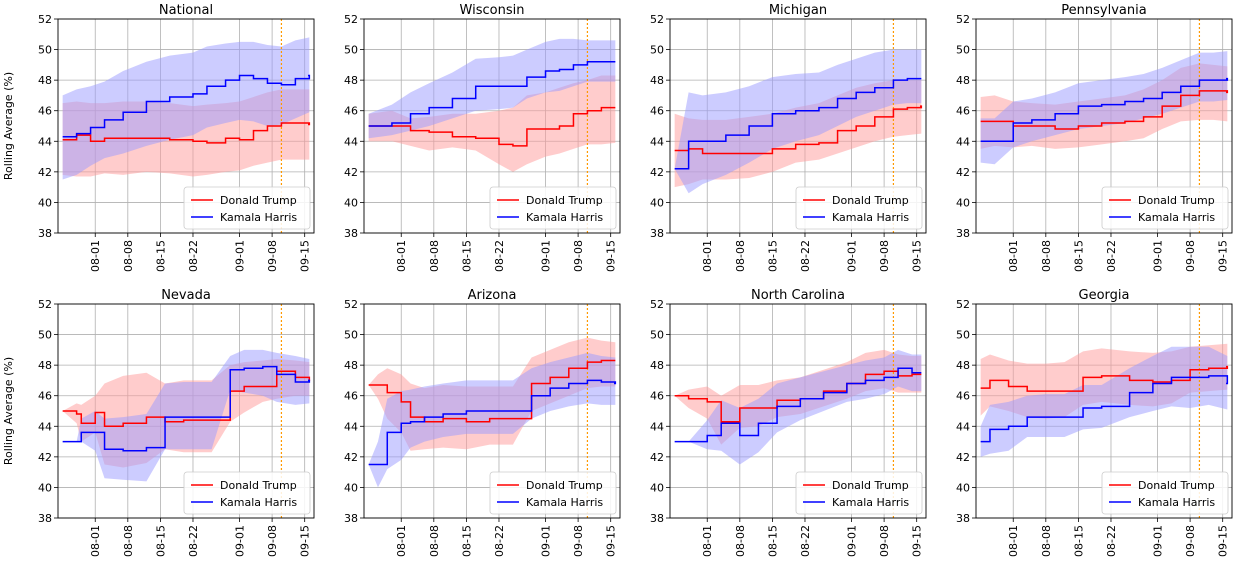 The image size is (1234, 566). What do you see at coordinates (798, 295) in the screenshot?
I see `subplot-title: North Carolina` at bounding box center [798, 295].